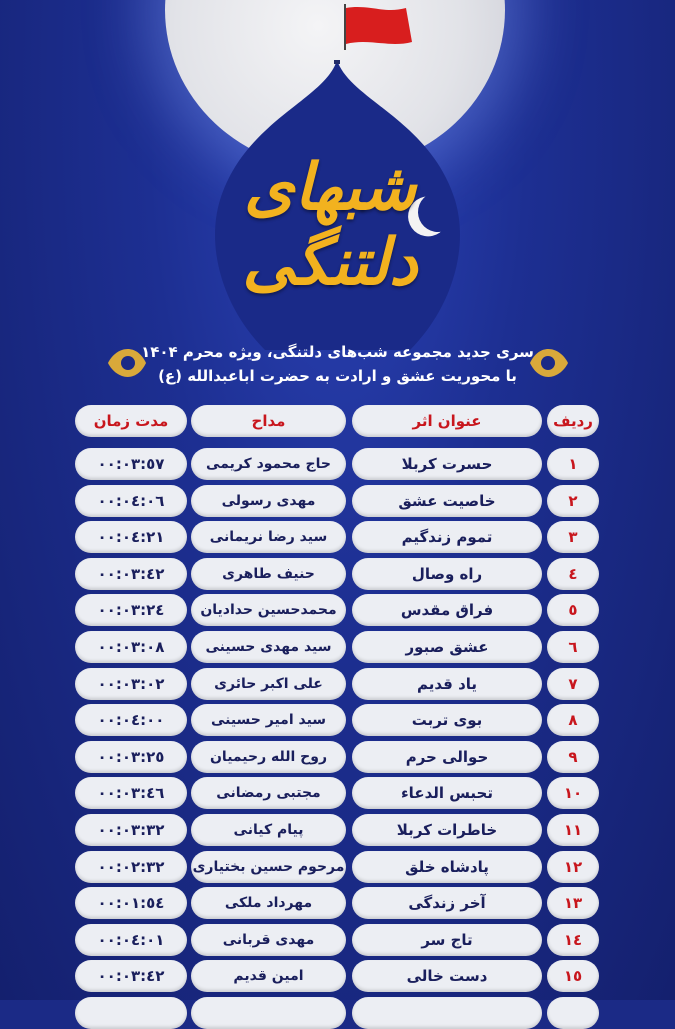  What do you see at coordinates (573, 573) in the screenshot?
I see `cell-num: ٤` at bounding box center [573, 573].